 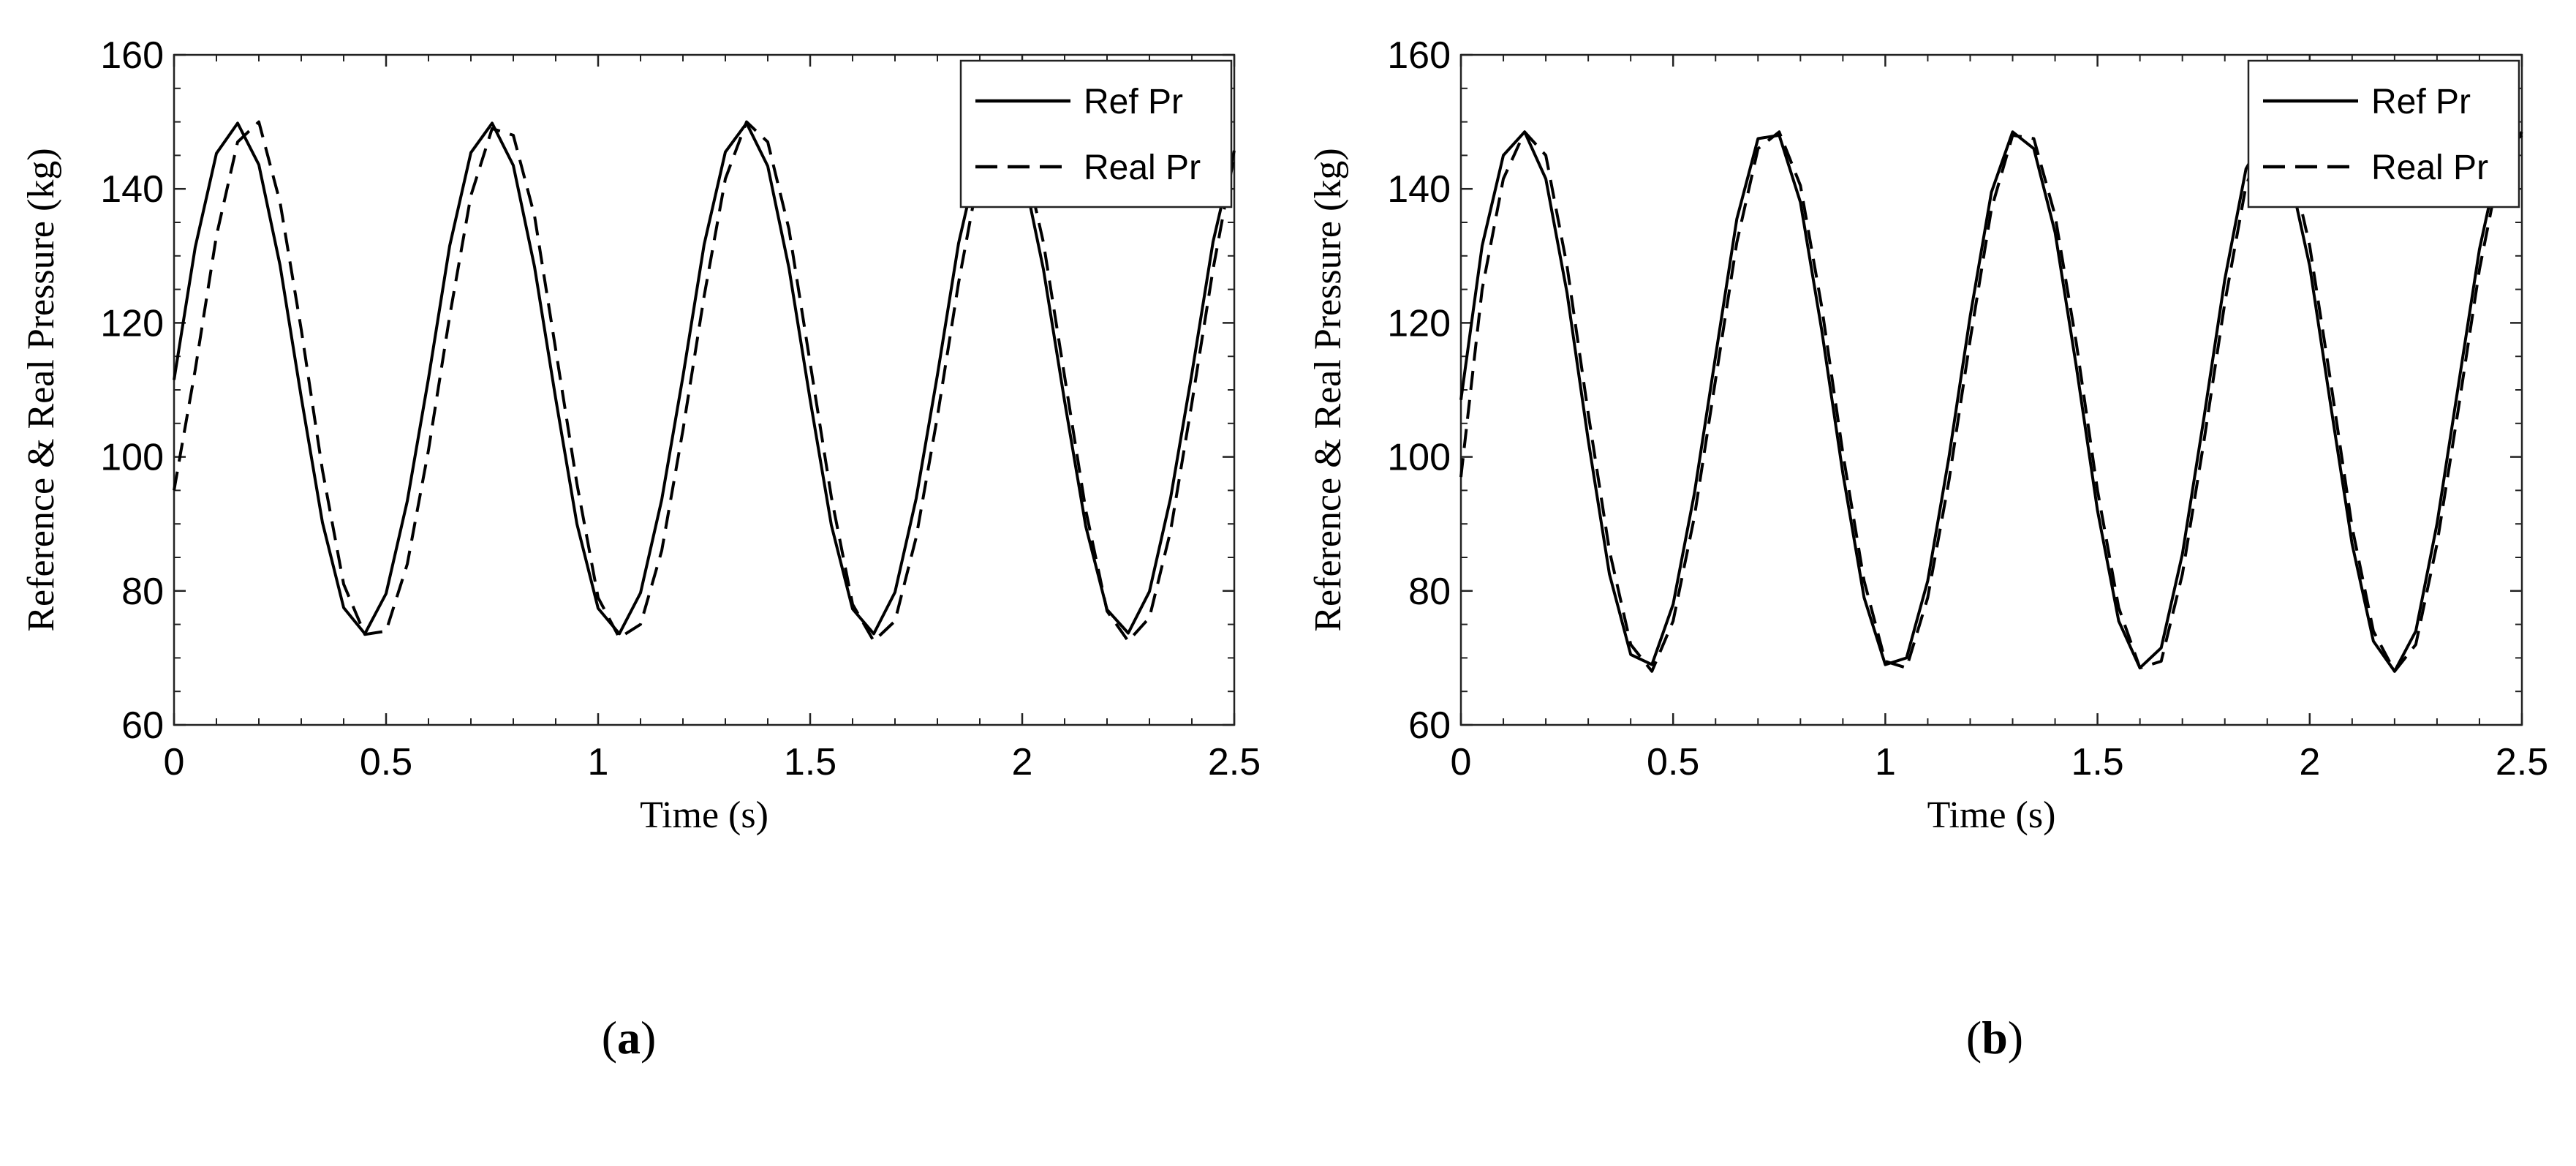 I want to click on y-tick-label-a: 160, so click(x=132, y=55).